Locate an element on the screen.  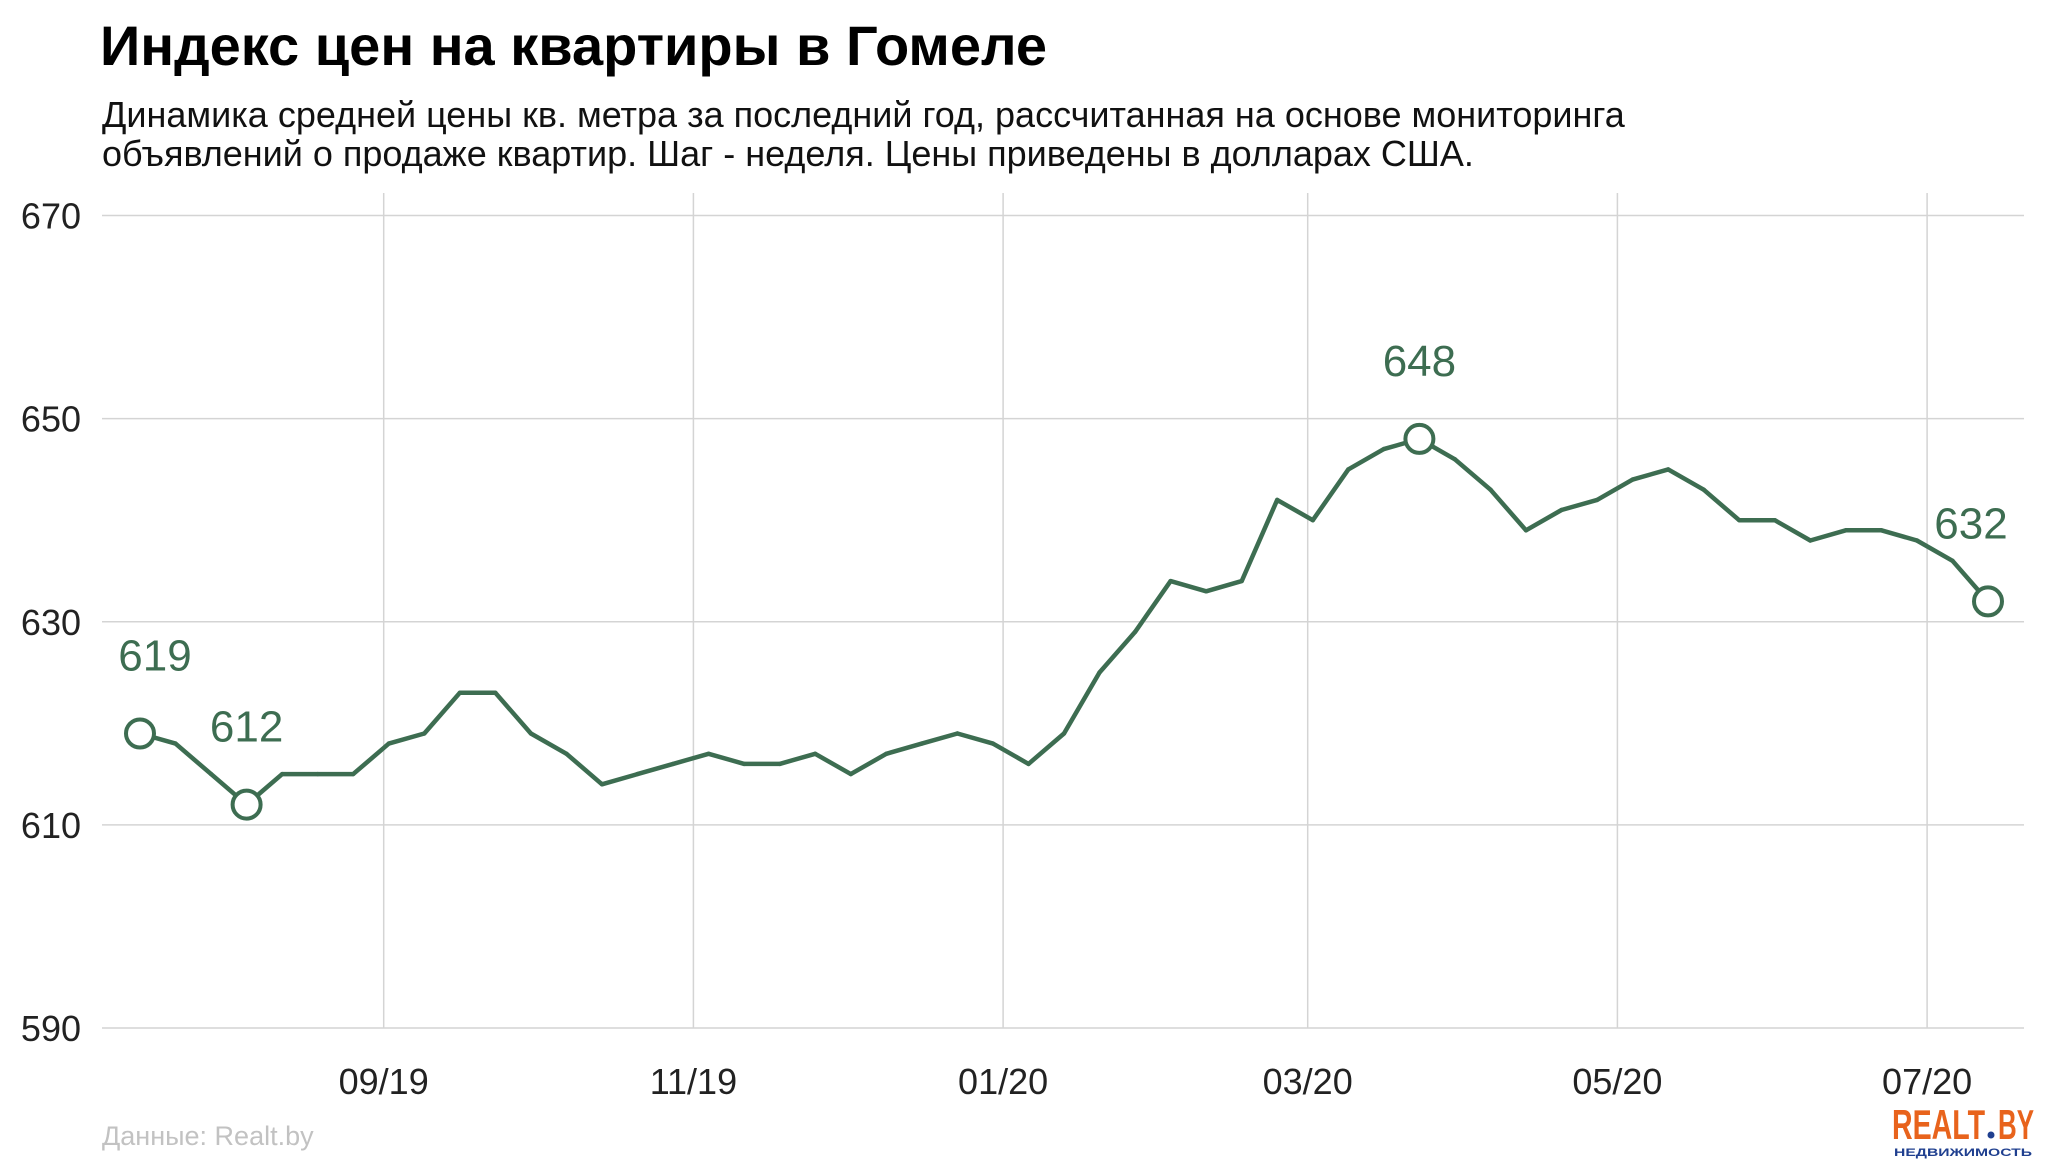
data-label: 619 is located at coordinates (154, 656).